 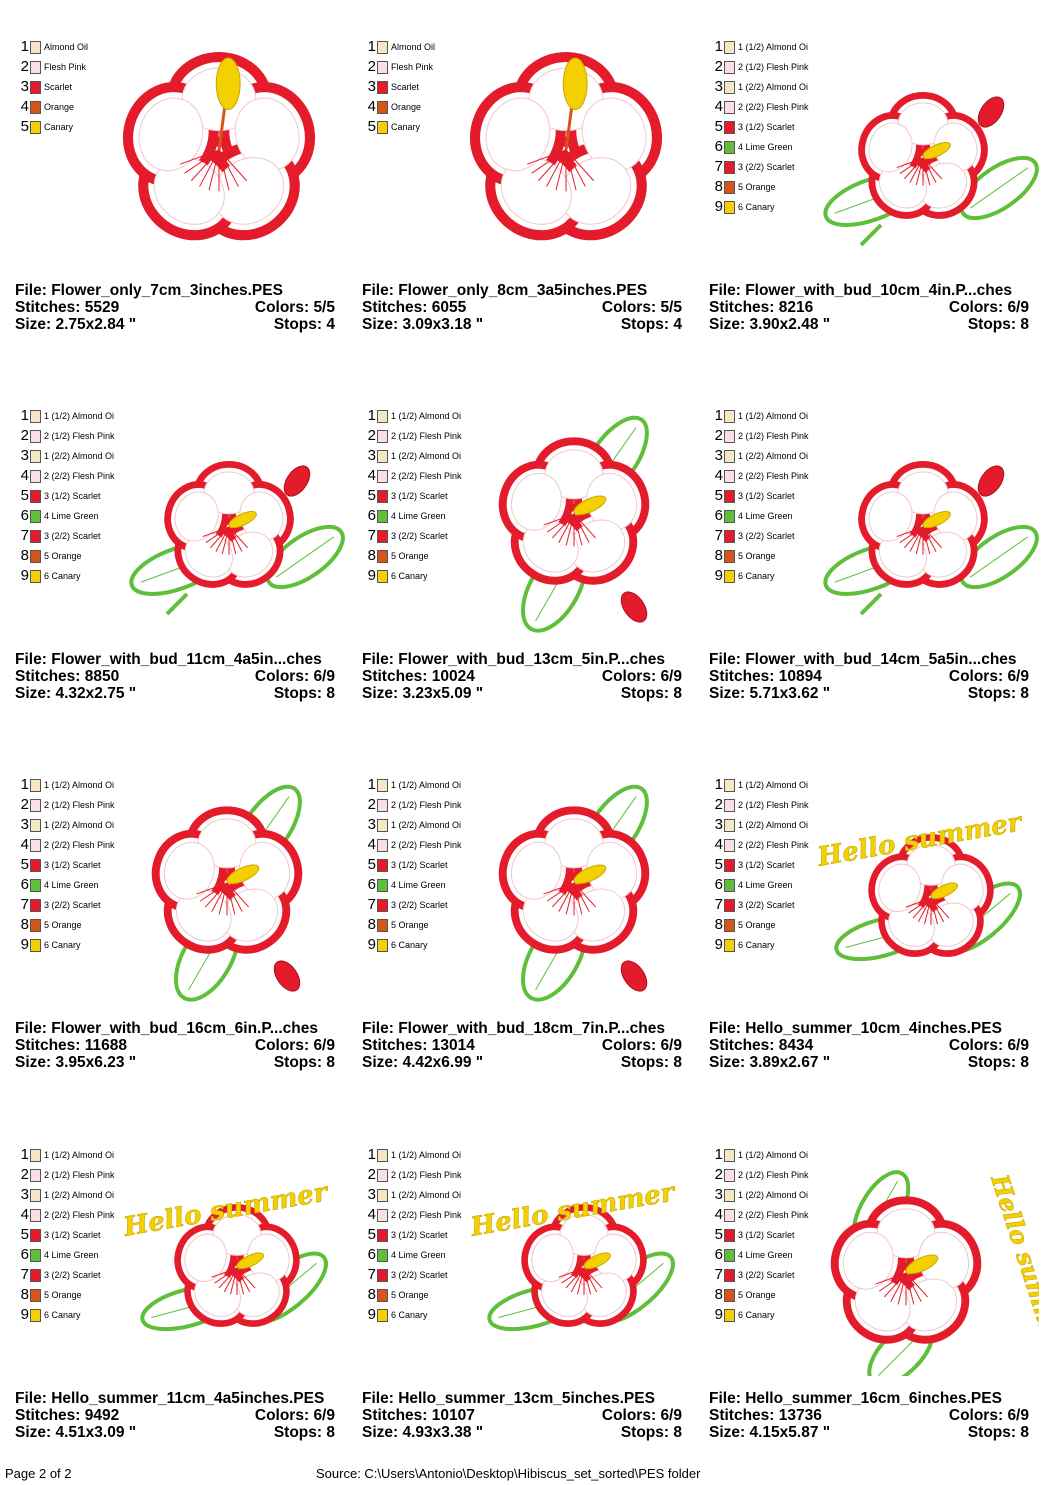 What do you see at coordinates (869, 1045) in the screenshot?
I see `stitches-line: Stitches: 8434 Colors: 6/9` at bounding box center [869, 1045].